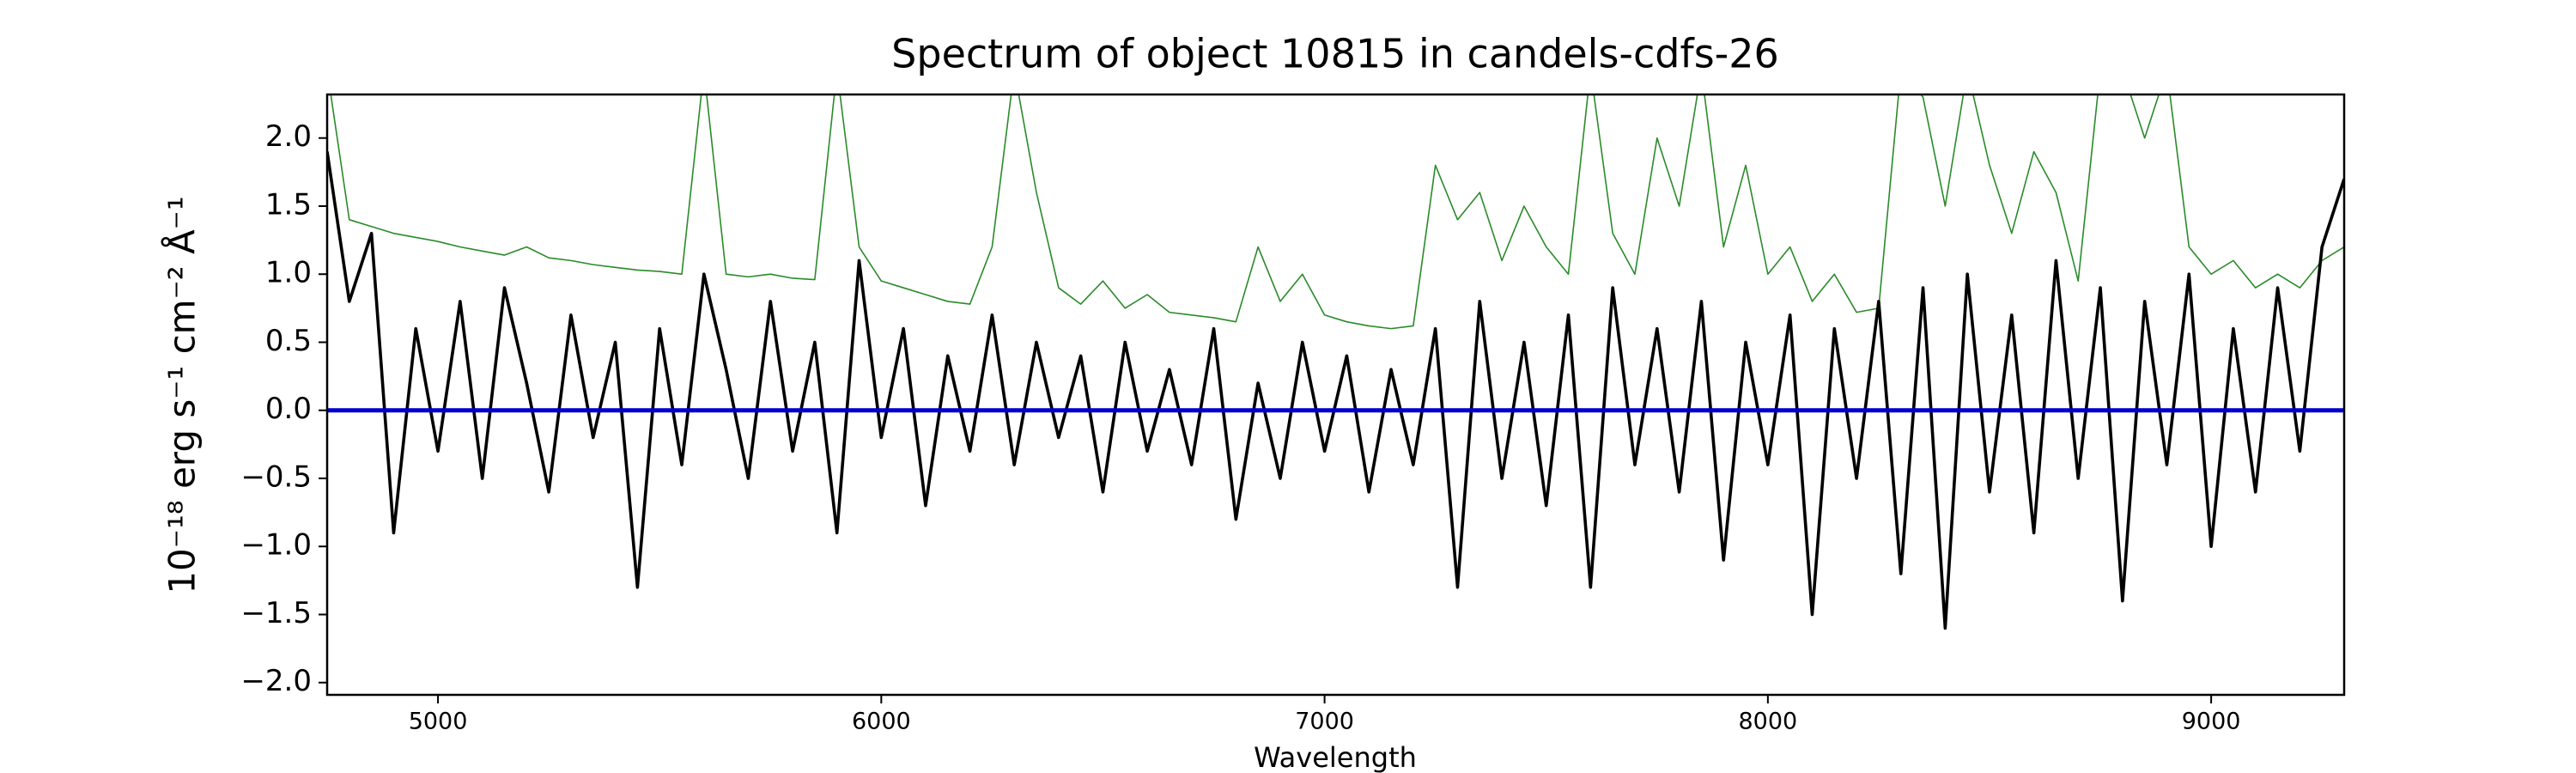 Image resolution: width=2576 pixels, height=773 pixels. I want to click on y-tick-label: −1.0, so click(276, 545).